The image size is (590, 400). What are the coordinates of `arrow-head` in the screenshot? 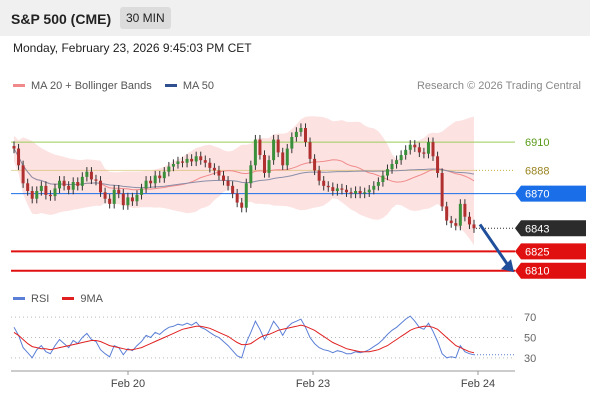 It's located at (507, 266).